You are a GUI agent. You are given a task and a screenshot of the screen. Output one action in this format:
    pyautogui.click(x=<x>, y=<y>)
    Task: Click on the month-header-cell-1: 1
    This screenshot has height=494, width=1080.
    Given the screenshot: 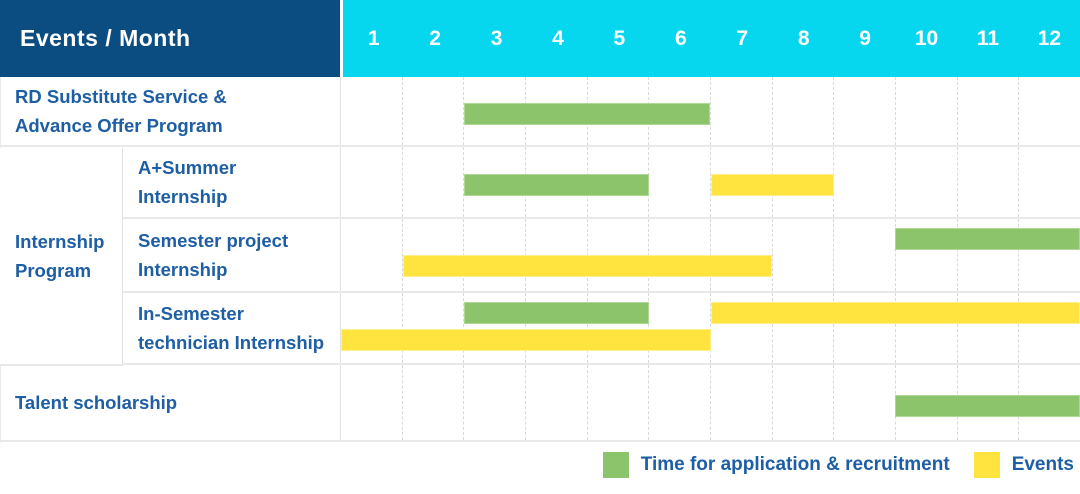 What is the action you would take?
    pyautogui.click(x=373, y=38)
    